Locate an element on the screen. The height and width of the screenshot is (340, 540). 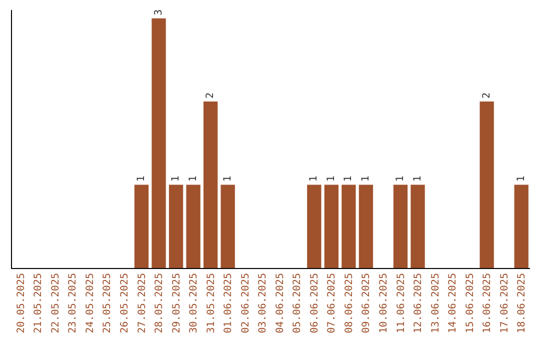
x-tick-label: 18.06.2025 is located at coordinates (522, 303).